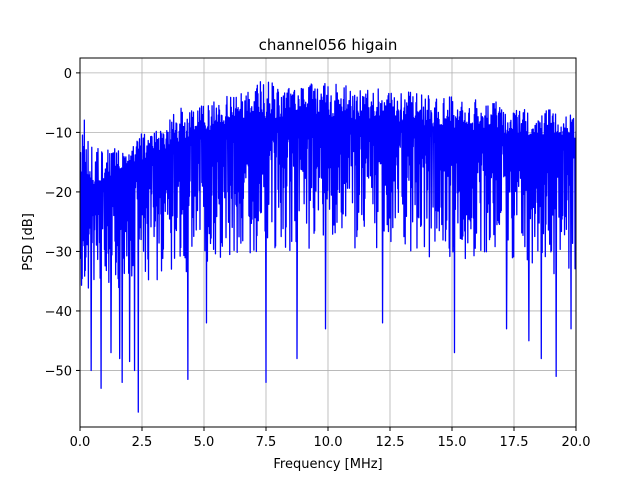 This screenshot has width=640, height=485. What do you see at coordinates (576, 442) in the screenshot?
I see `x-tick-label: 20.0` at bounding box center [576, 442].